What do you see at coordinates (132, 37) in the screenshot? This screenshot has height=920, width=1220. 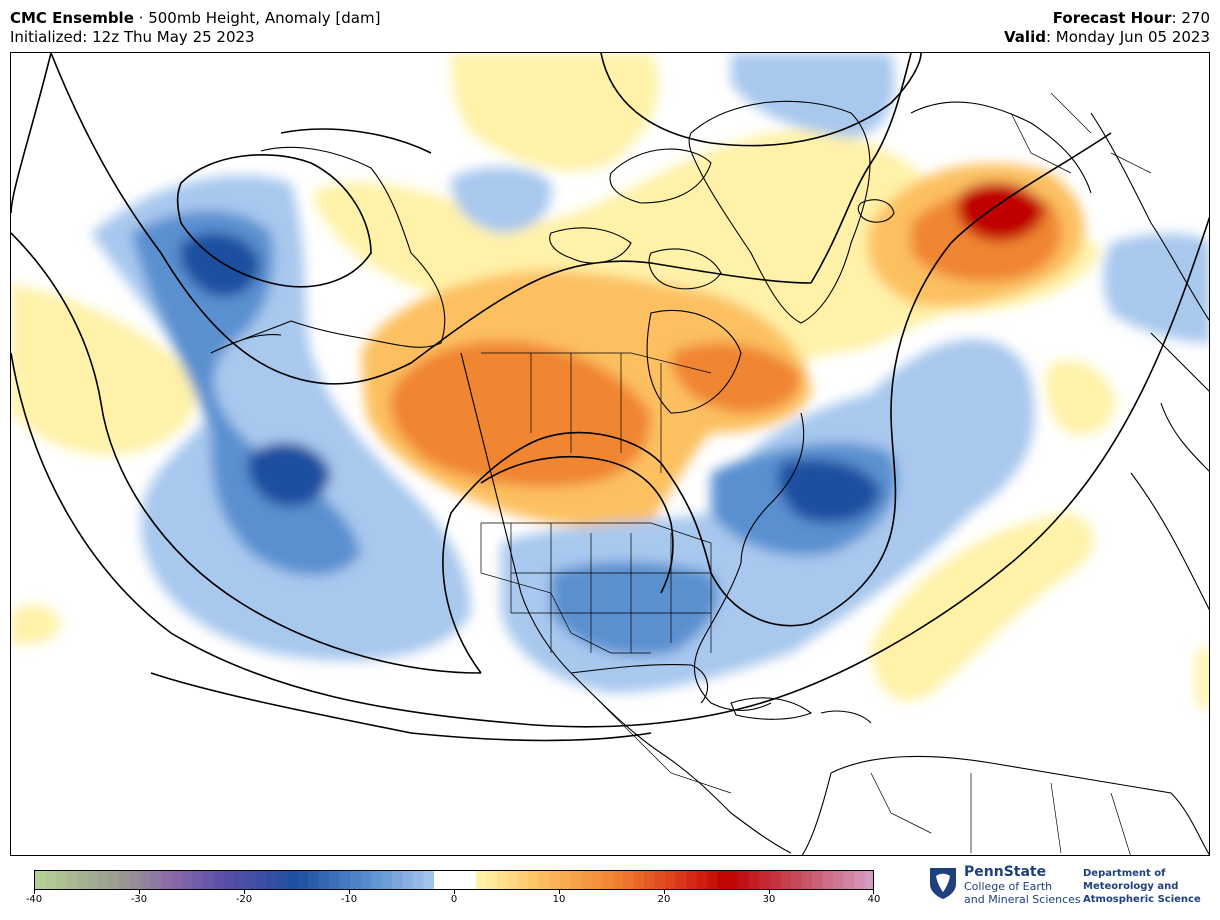 I see `init-time: Initialized: 12z Thu May 25 2023` at bounding box center [132, 37].